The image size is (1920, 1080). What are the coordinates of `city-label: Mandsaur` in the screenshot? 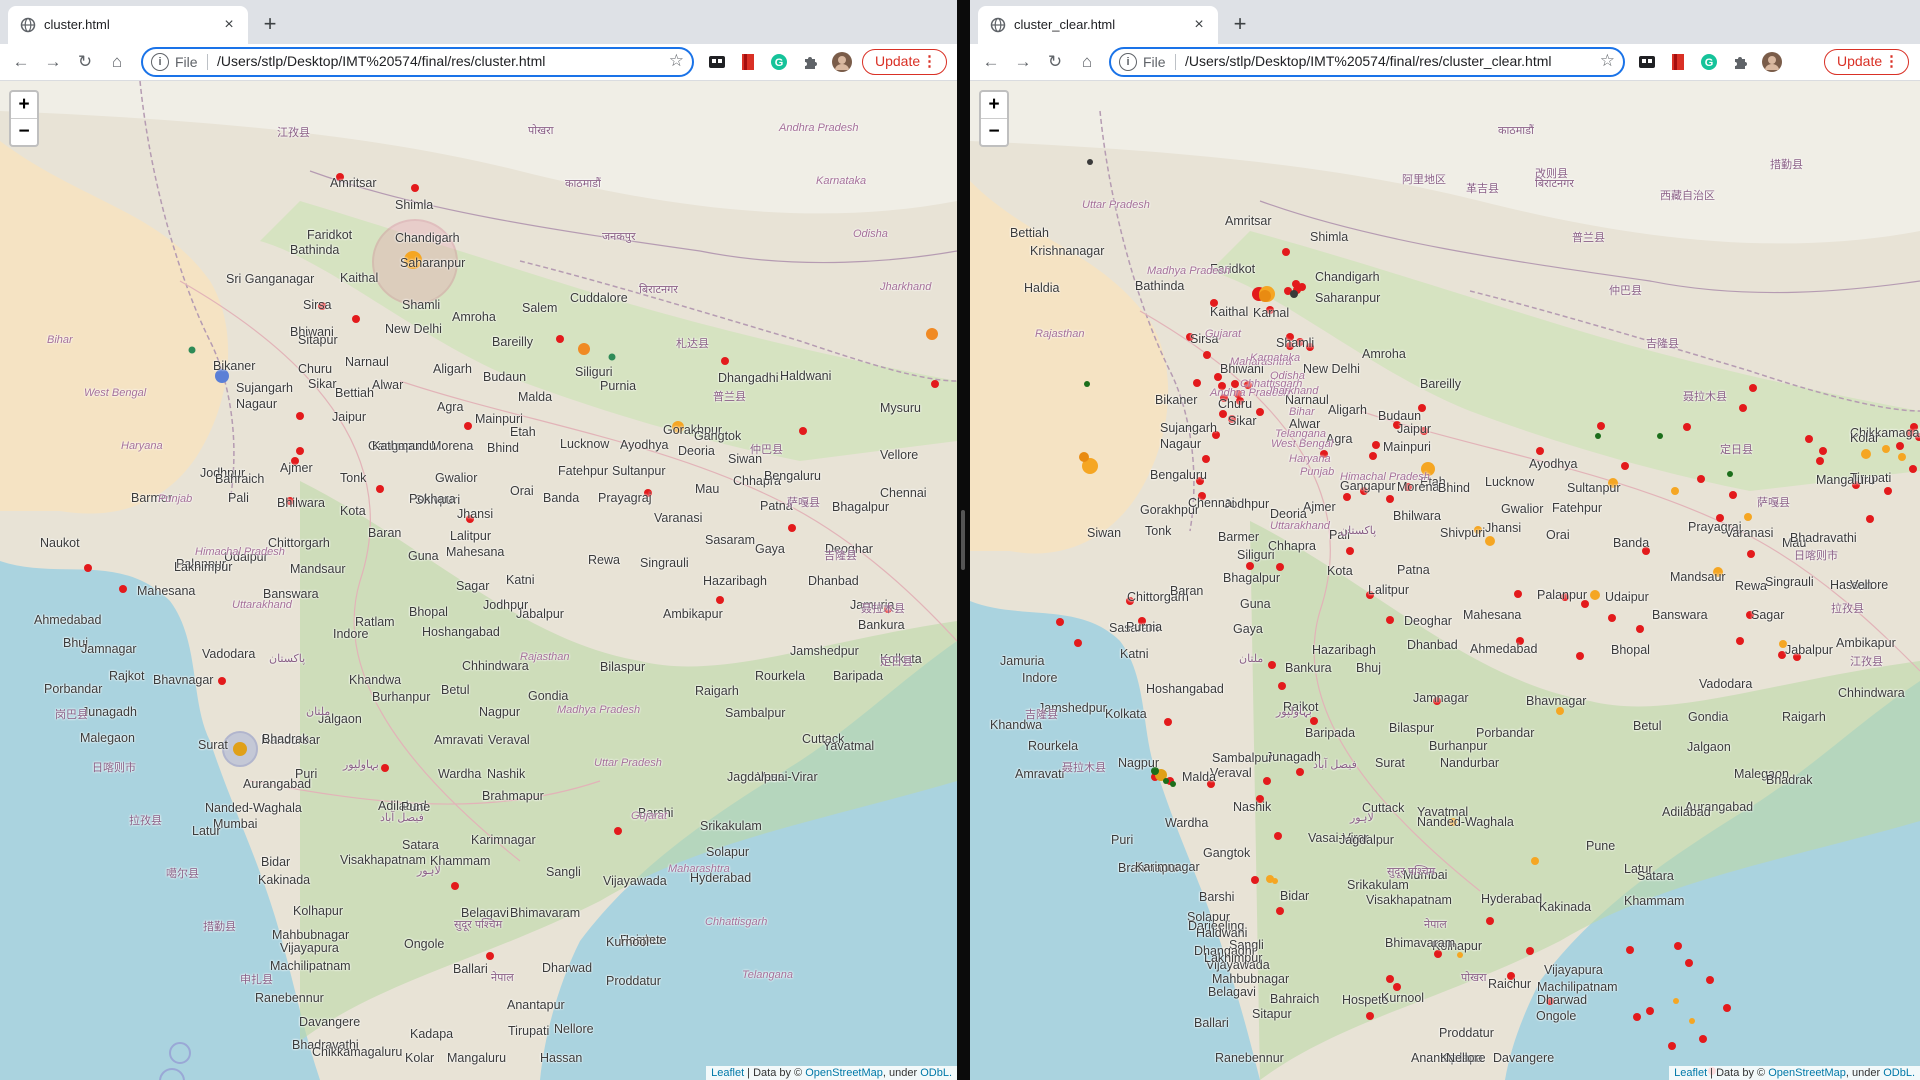 It's located at (1698, 577).